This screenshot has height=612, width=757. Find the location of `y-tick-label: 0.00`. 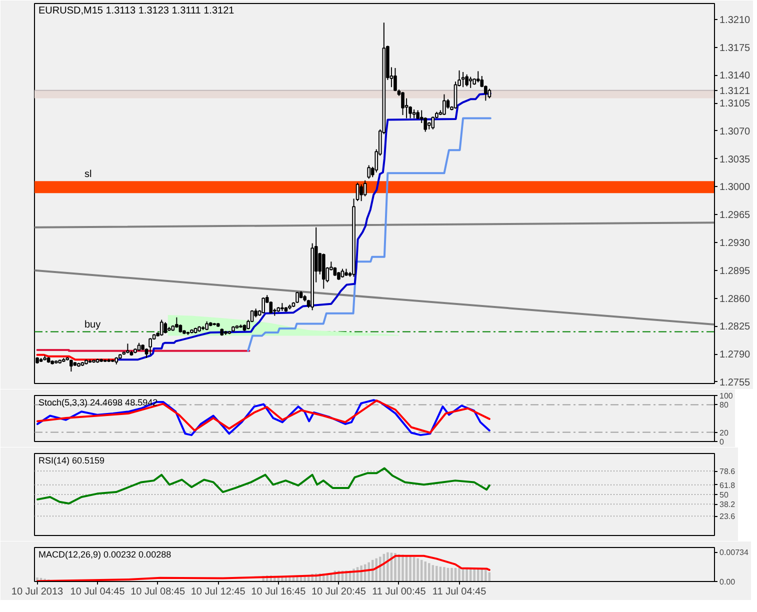

y-tick-label: 0.00 is located at coordinates (728, 582).